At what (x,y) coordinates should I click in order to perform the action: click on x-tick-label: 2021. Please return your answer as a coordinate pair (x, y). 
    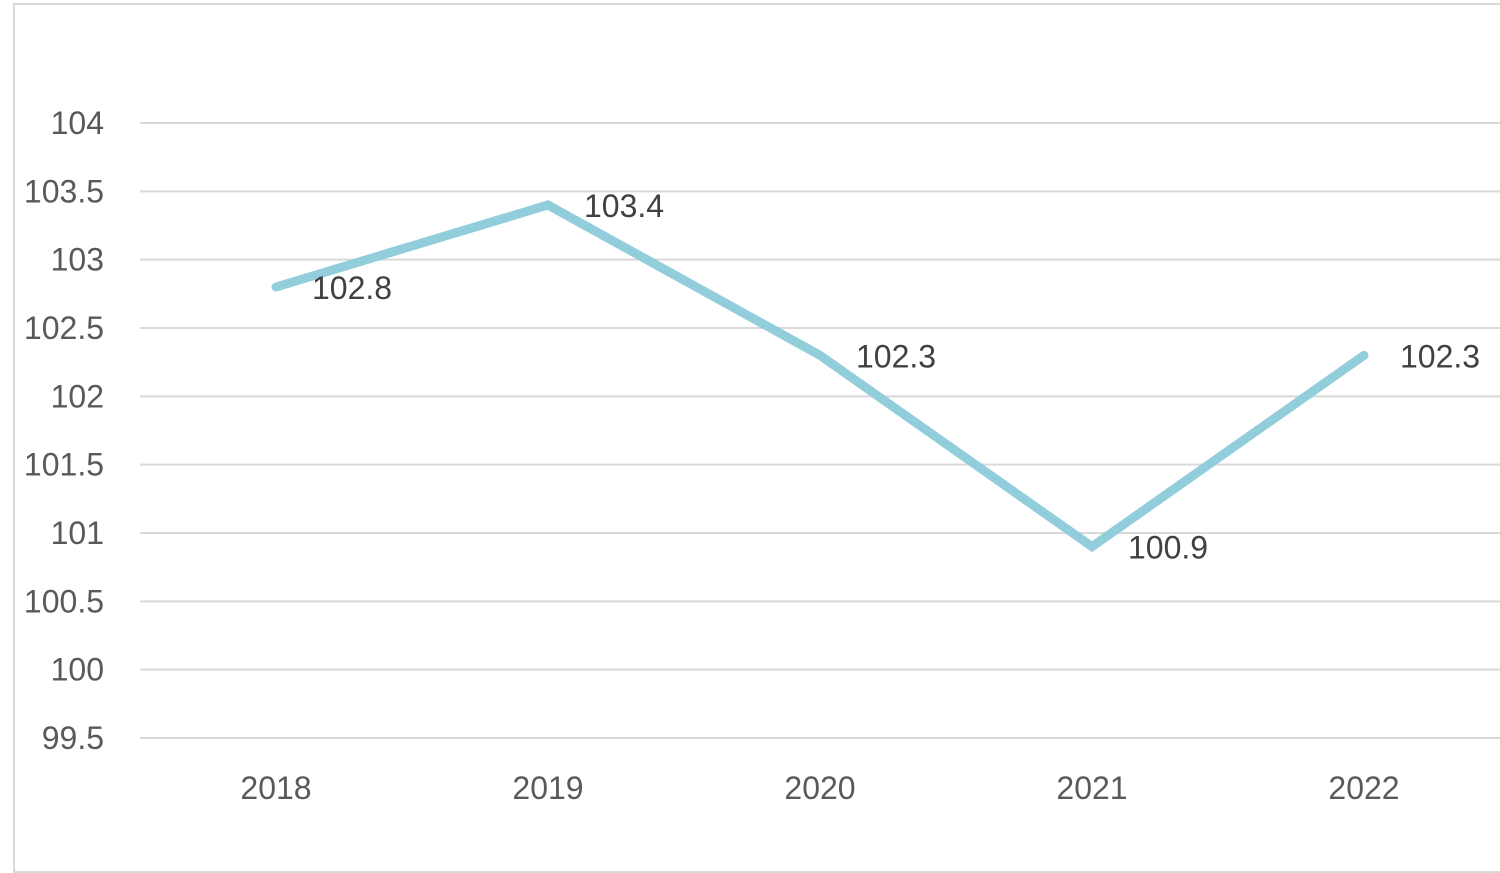
    Looking at the image, I should click on (1091, 788).